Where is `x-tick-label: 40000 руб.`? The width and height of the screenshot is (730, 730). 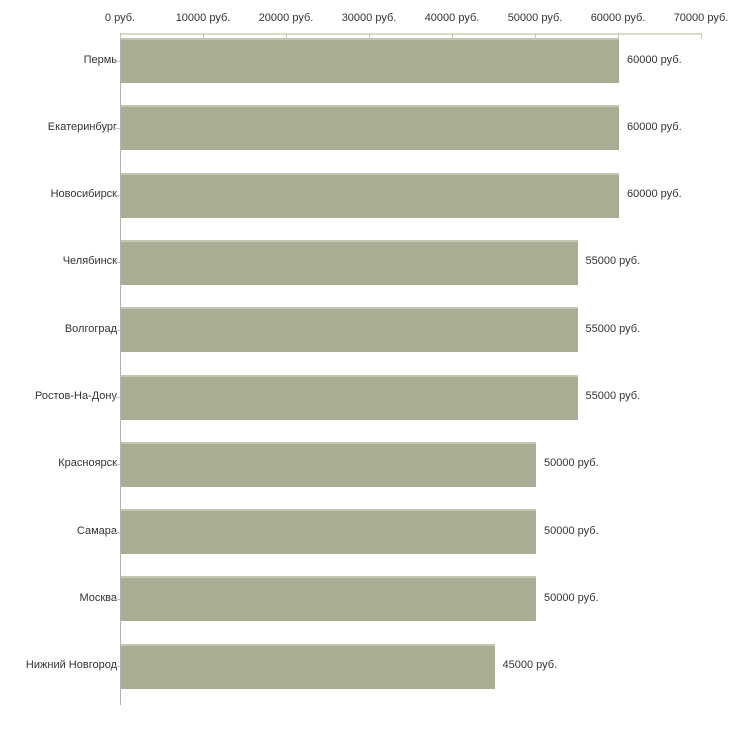
x-tick-label: 40000 руб. is located at coordinates (452, 18).